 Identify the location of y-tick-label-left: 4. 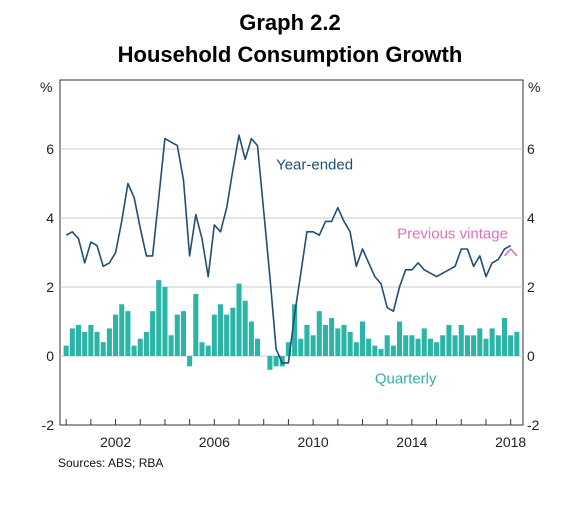
(50, 218).